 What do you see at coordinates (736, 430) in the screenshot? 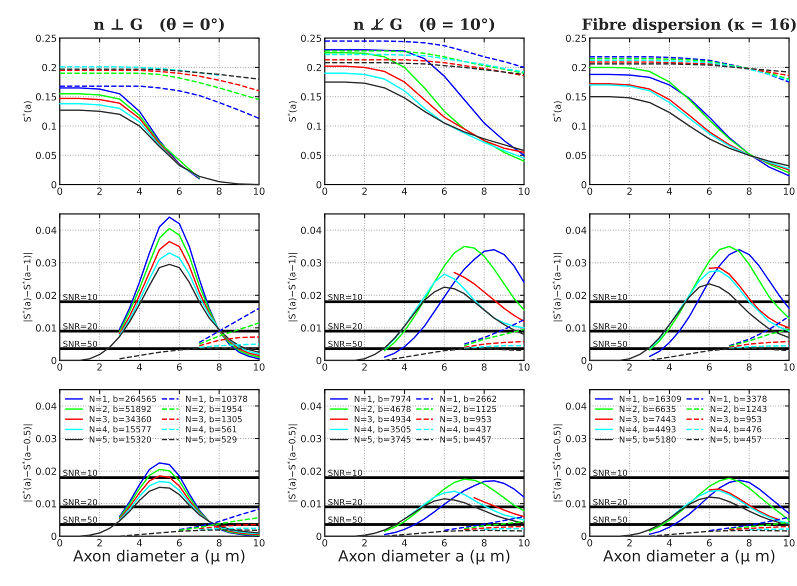
I see `legend-label: N=4, b=476` at bounding box center [736, 430].